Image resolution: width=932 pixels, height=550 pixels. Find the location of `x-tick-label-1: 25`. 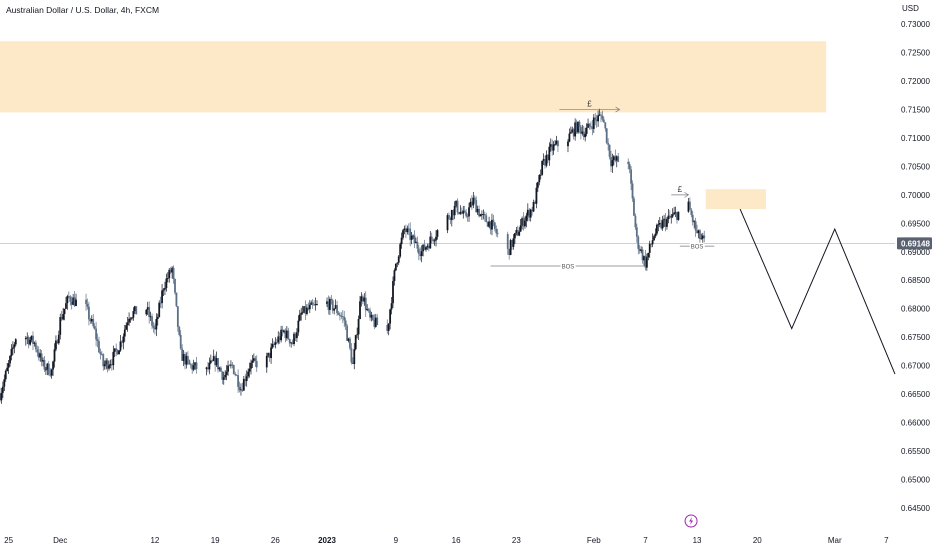

x-tick-label-1: 25 is located at coordinates (8, 540).